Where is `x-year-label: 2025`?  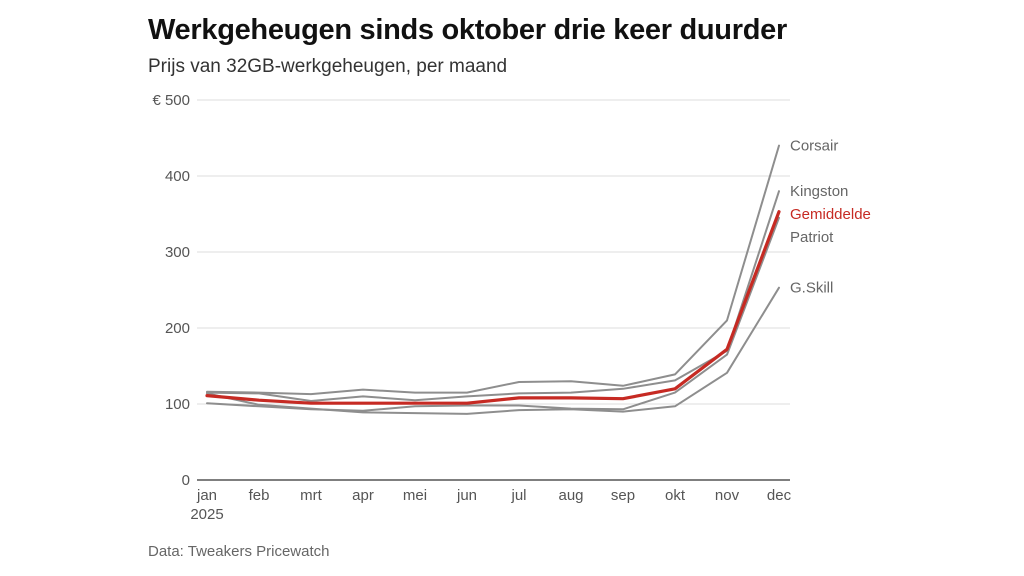
x-year-label: 2025 is located at coordinates (206, 514).